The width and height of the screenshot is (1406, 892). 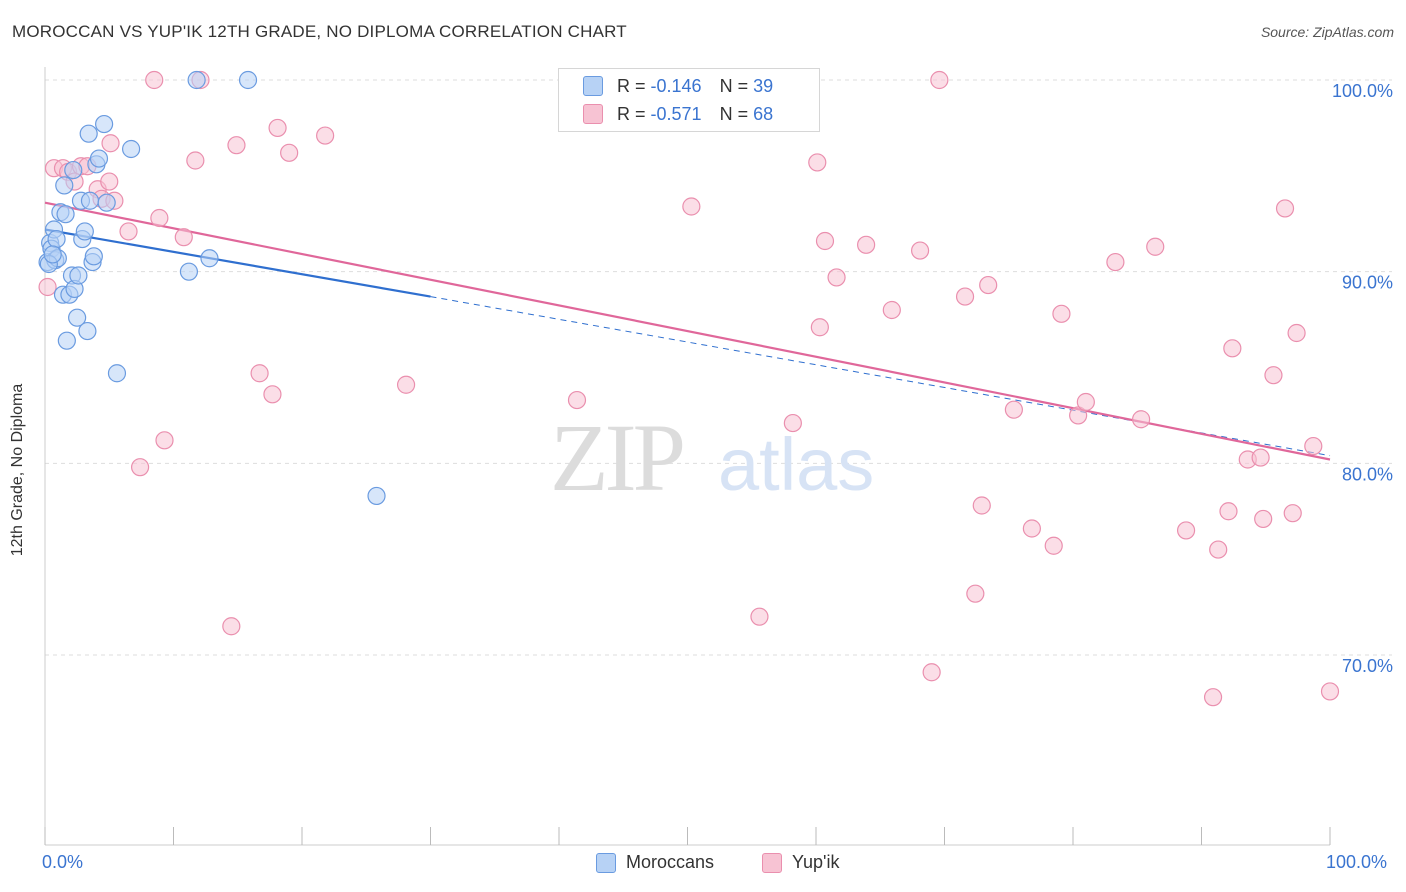 I want to click on legend-swatch-pink, so click(x=593, y=114).